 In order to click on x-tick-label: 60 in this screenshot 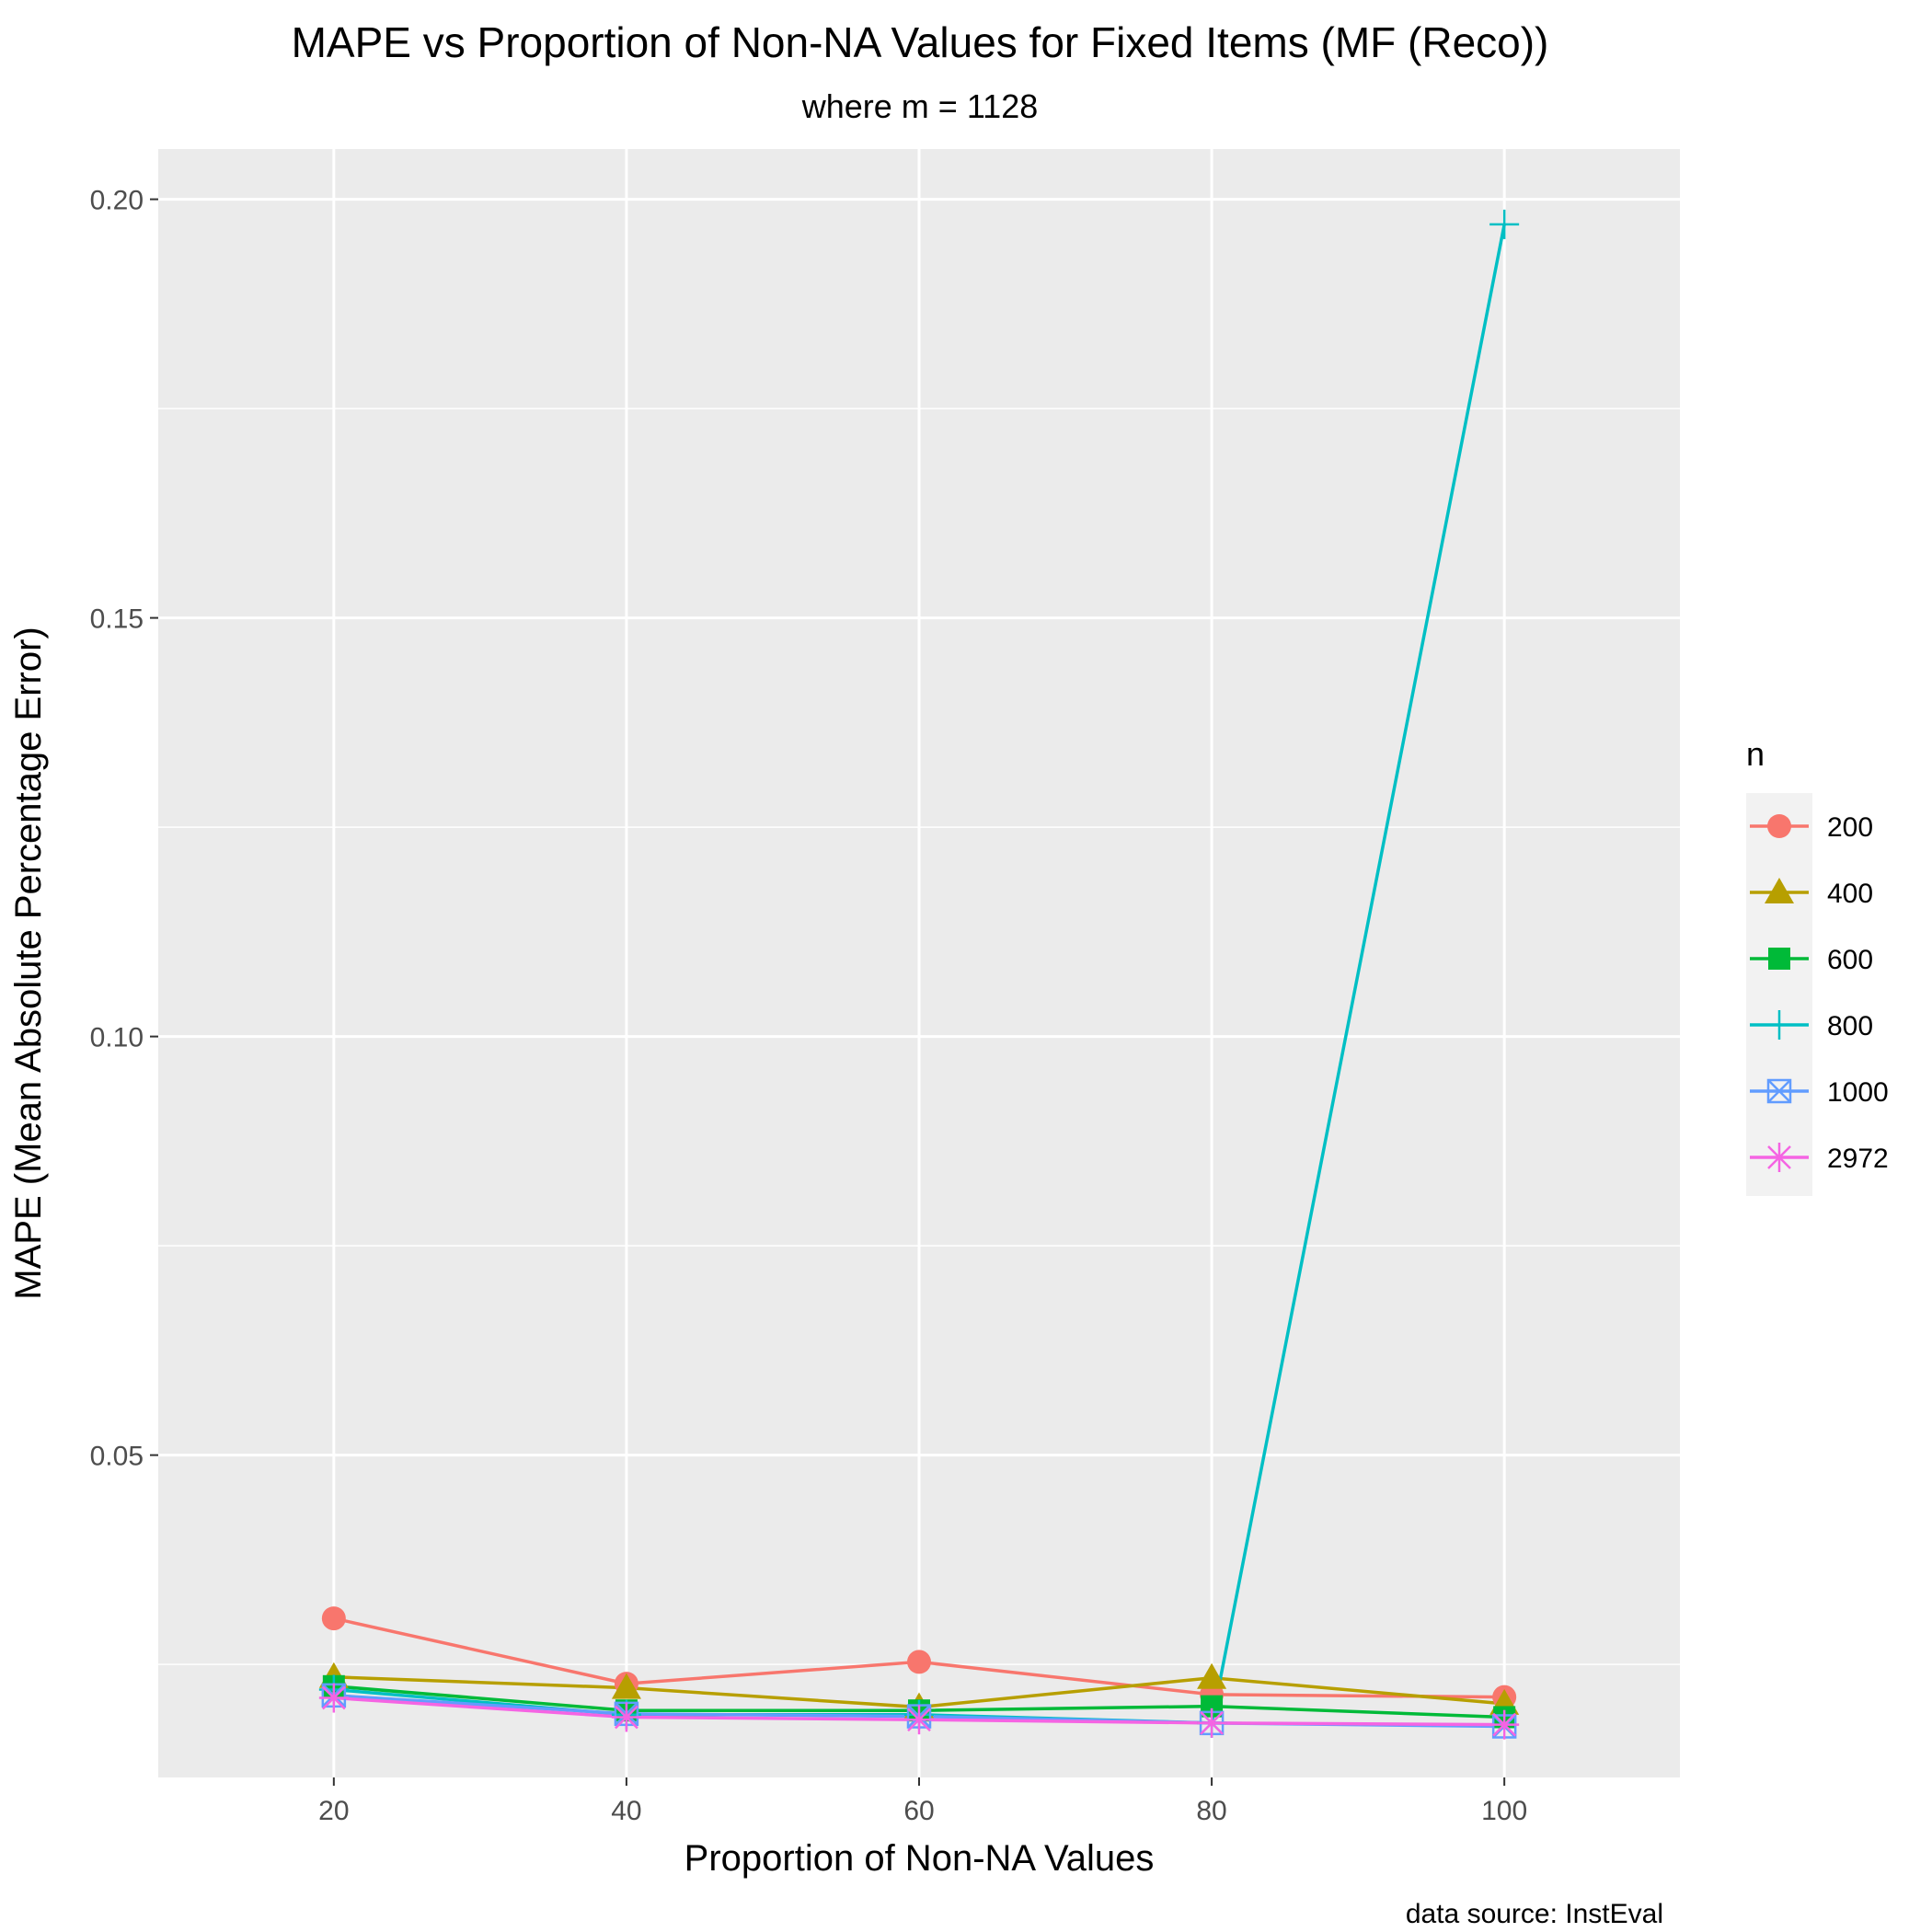, I will do `click(918, 1811)`.